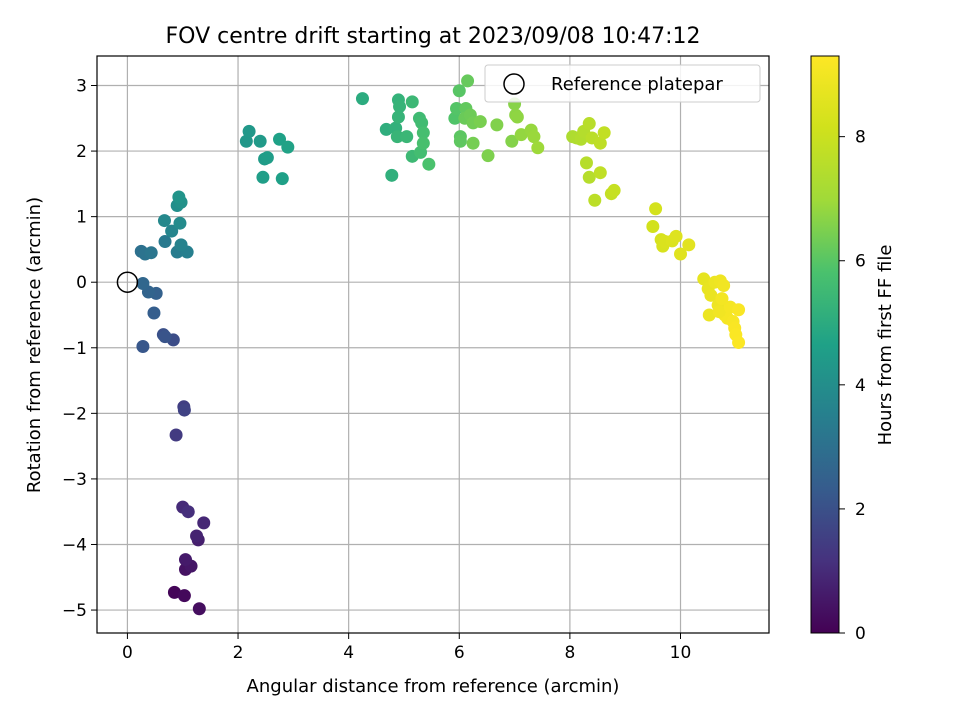 This screenshot has height=720, width=960. Describe the element at coordinates (637, 84) in the screenshot. I see `legend-entry-label: Reference platepar` at that location.